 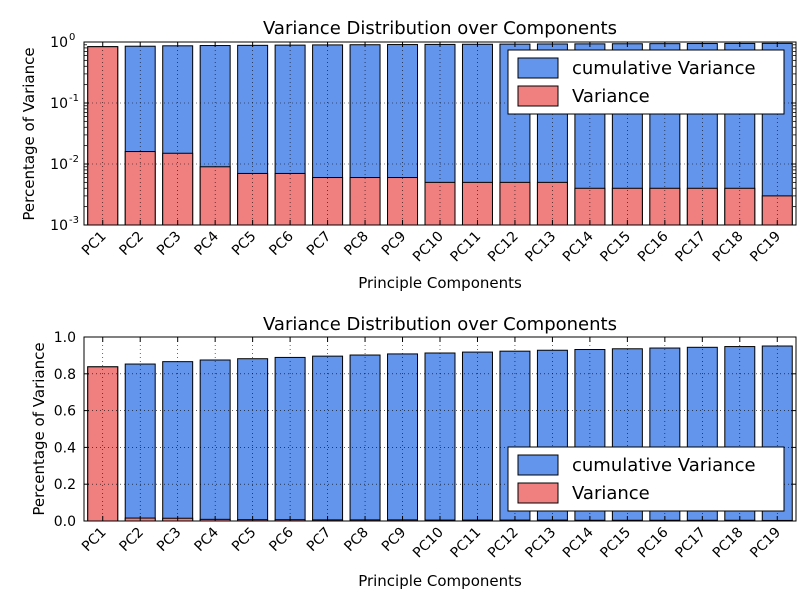 I want to click on linear-chart-xtick-label-pc14: PC14, so click(x=578, y=542).